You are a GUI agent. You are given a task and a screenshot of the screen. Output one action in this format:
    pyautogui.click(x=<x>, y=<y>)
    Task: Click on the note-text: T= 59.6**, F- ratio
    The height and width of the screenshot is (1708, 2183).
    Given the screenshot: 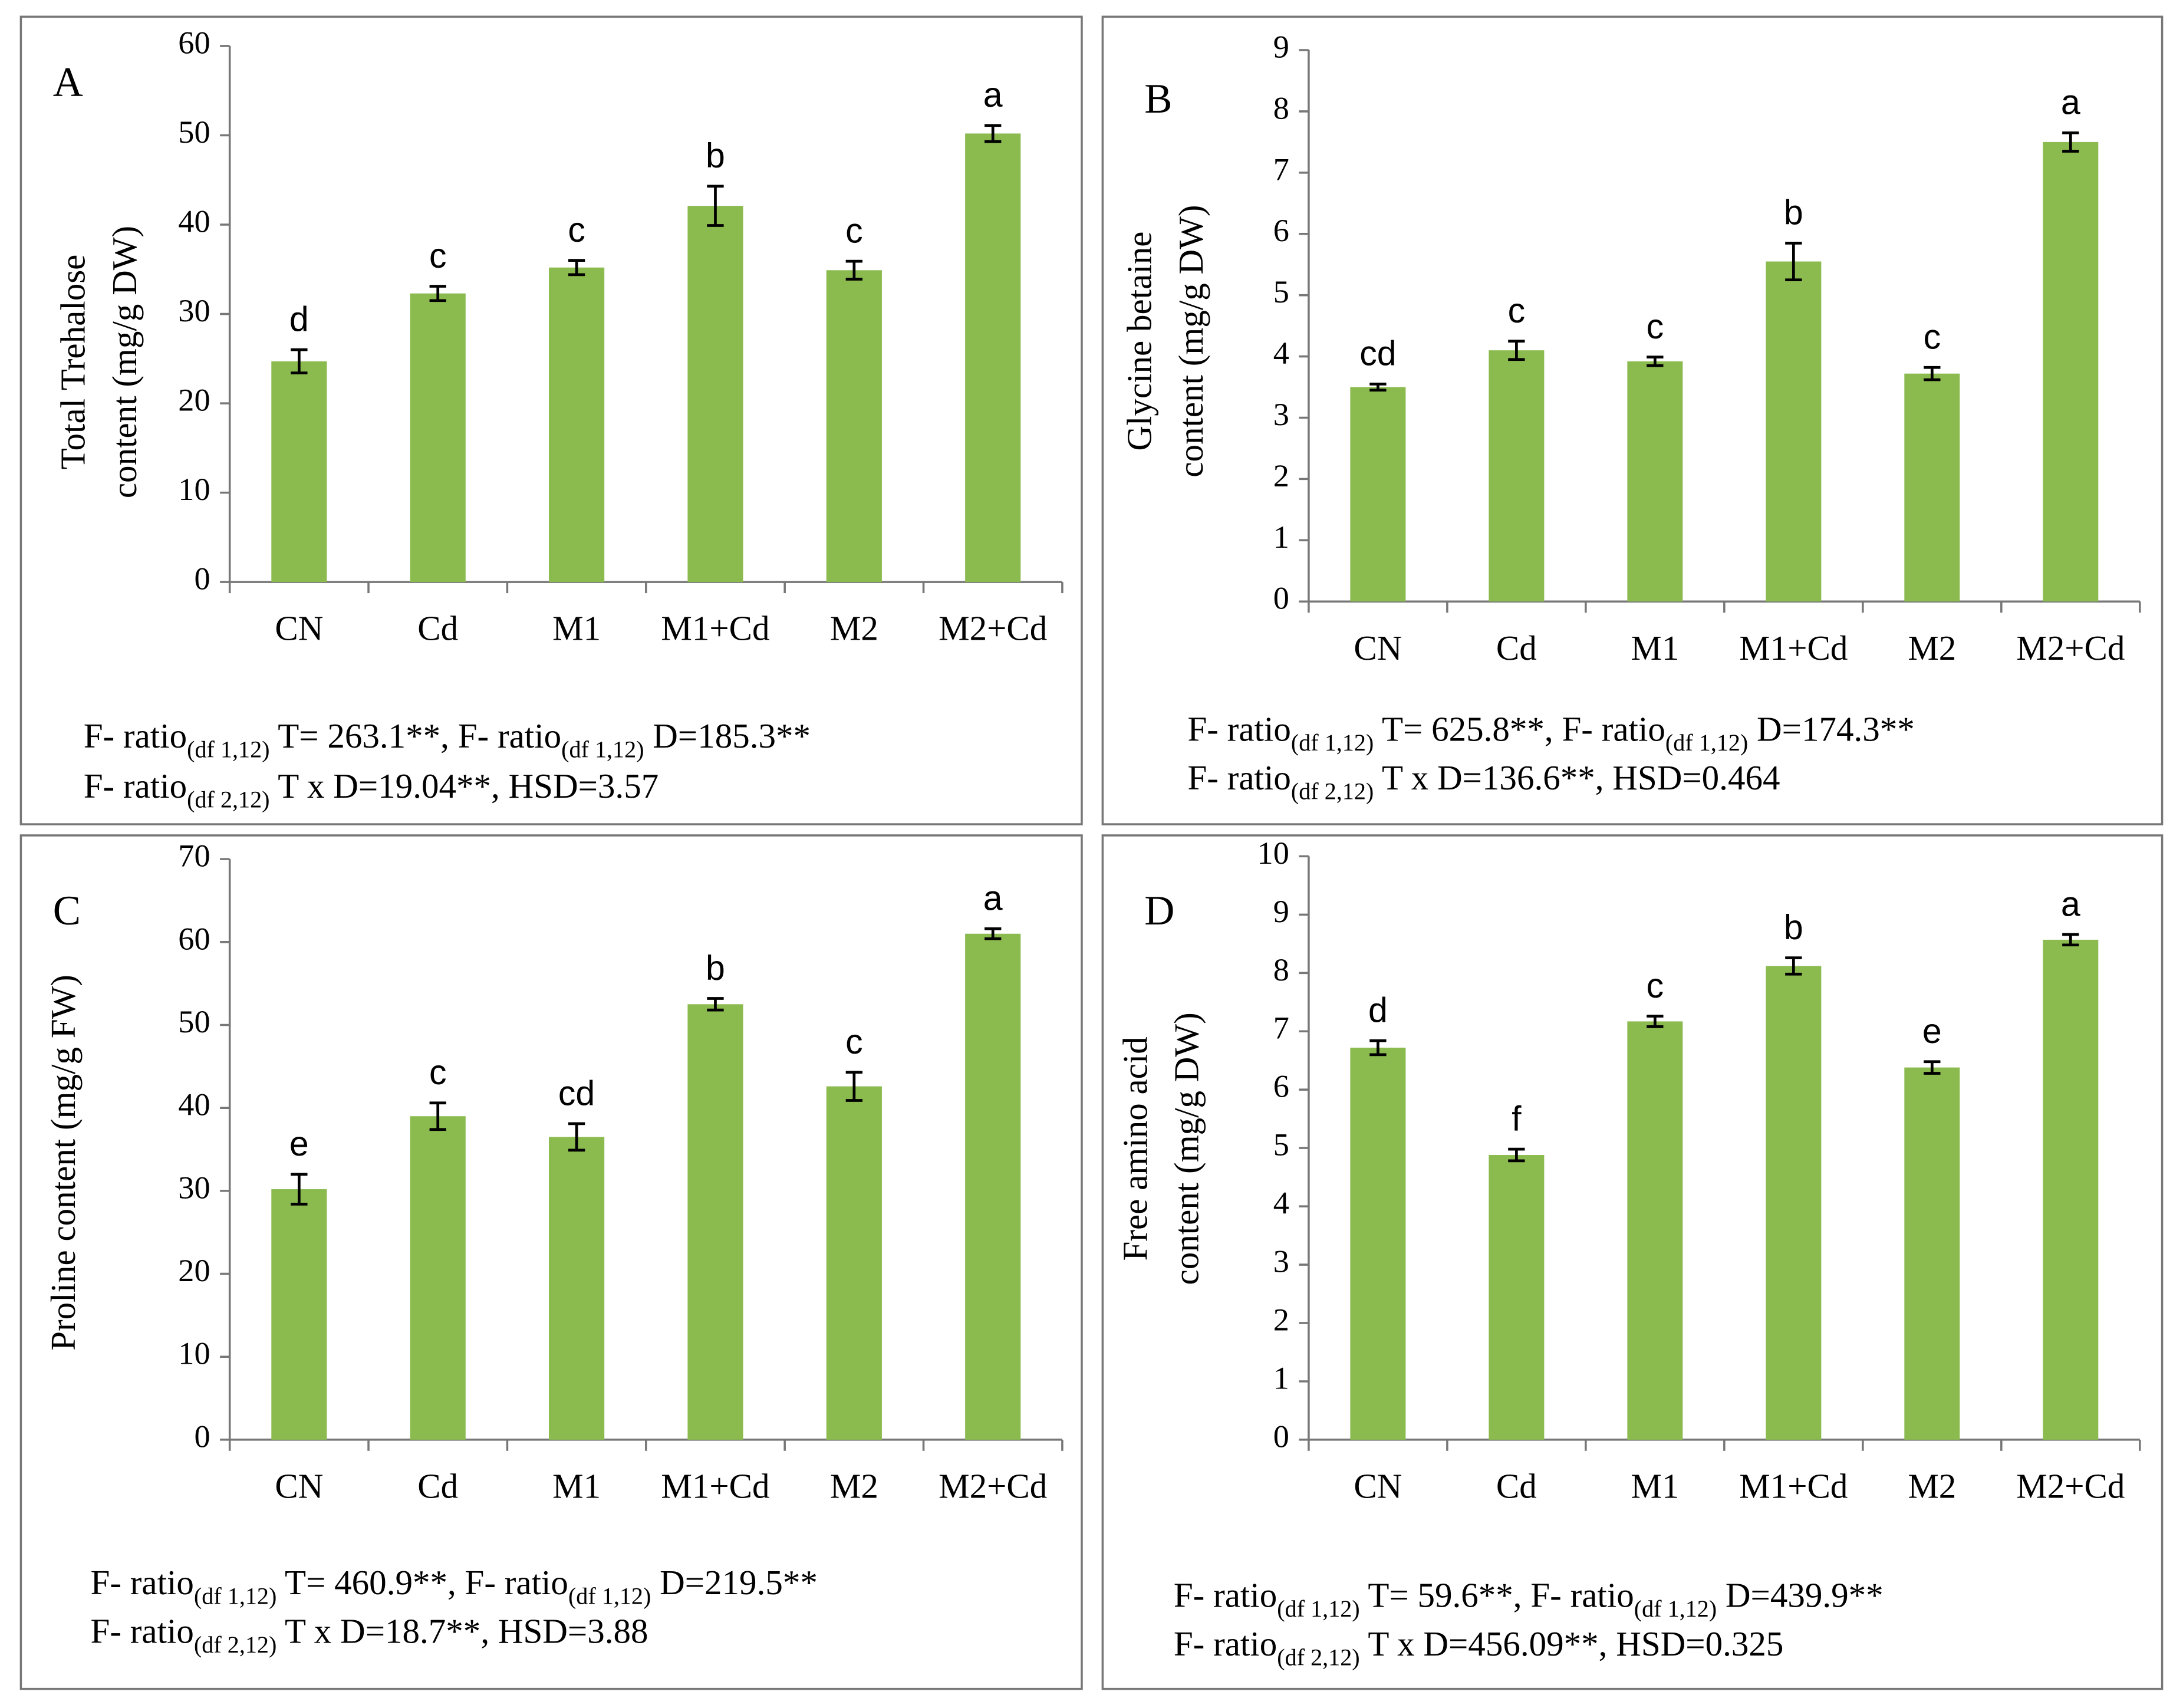 What is the action you would take?
    pyautogui.click(x=1497, y=1594)
    